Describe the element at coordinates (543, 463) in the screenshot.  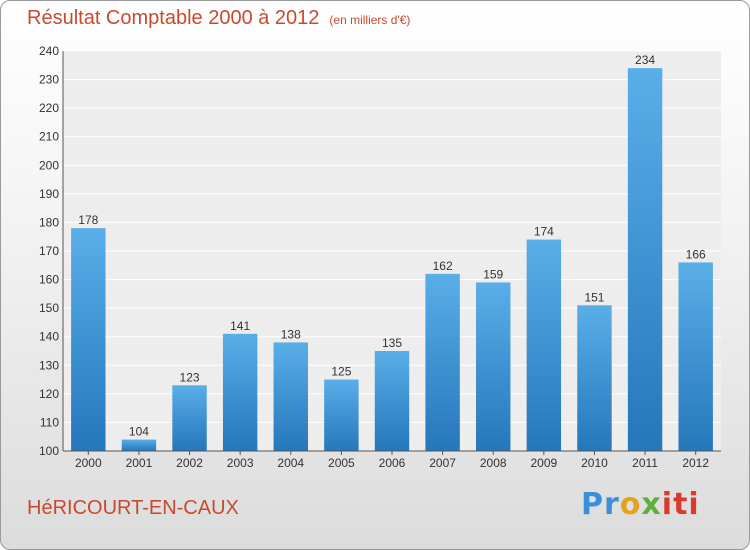
I see `x-tick-label: 2009` at that location.